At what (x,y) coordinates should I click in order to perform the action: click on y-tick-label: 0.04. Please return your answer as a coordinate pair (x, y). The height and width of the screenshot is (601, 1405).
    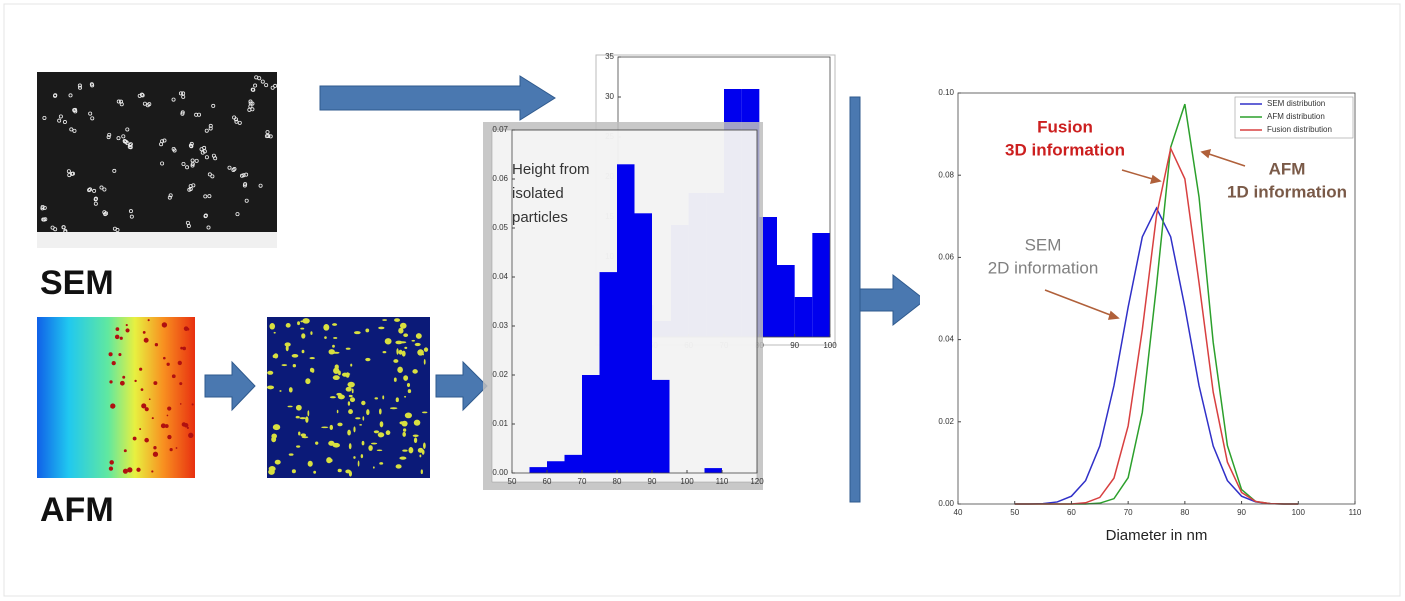
    Looking at the image, I should click on (946, 339).